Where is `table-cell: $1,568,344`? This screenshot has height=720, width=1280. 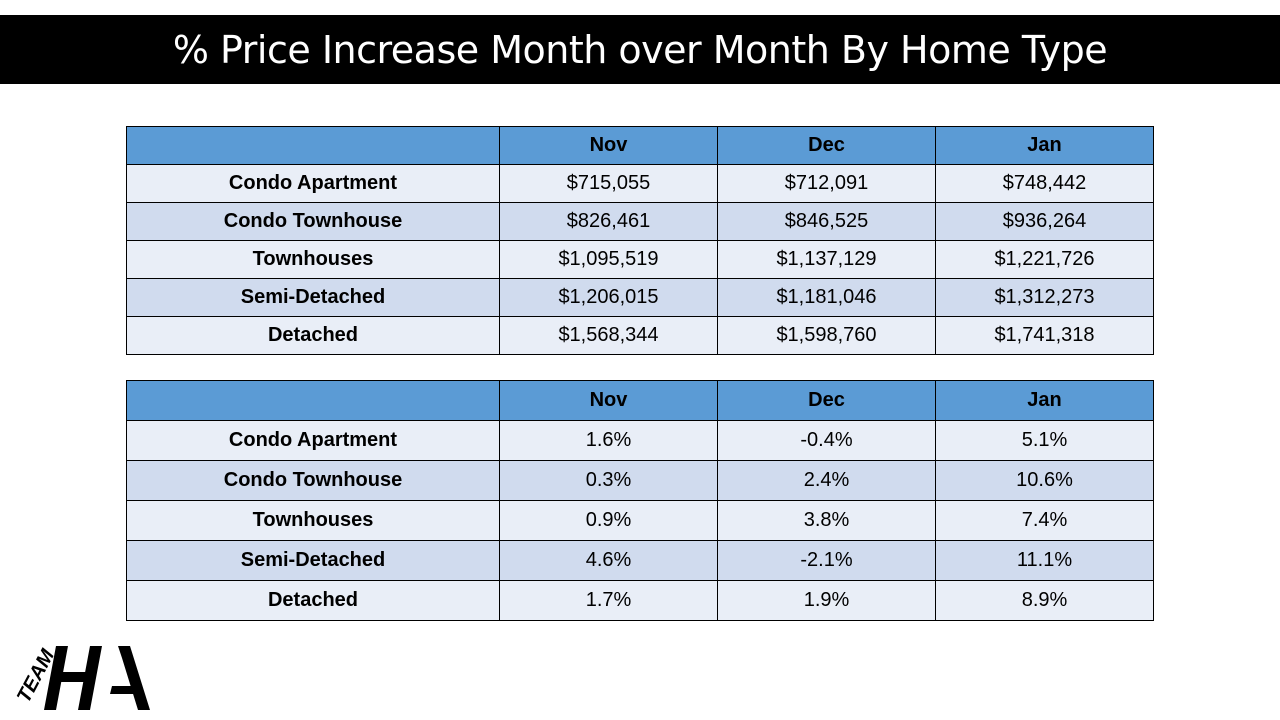
table-cell: $1,568,344 is located at coordinates (608, 335).